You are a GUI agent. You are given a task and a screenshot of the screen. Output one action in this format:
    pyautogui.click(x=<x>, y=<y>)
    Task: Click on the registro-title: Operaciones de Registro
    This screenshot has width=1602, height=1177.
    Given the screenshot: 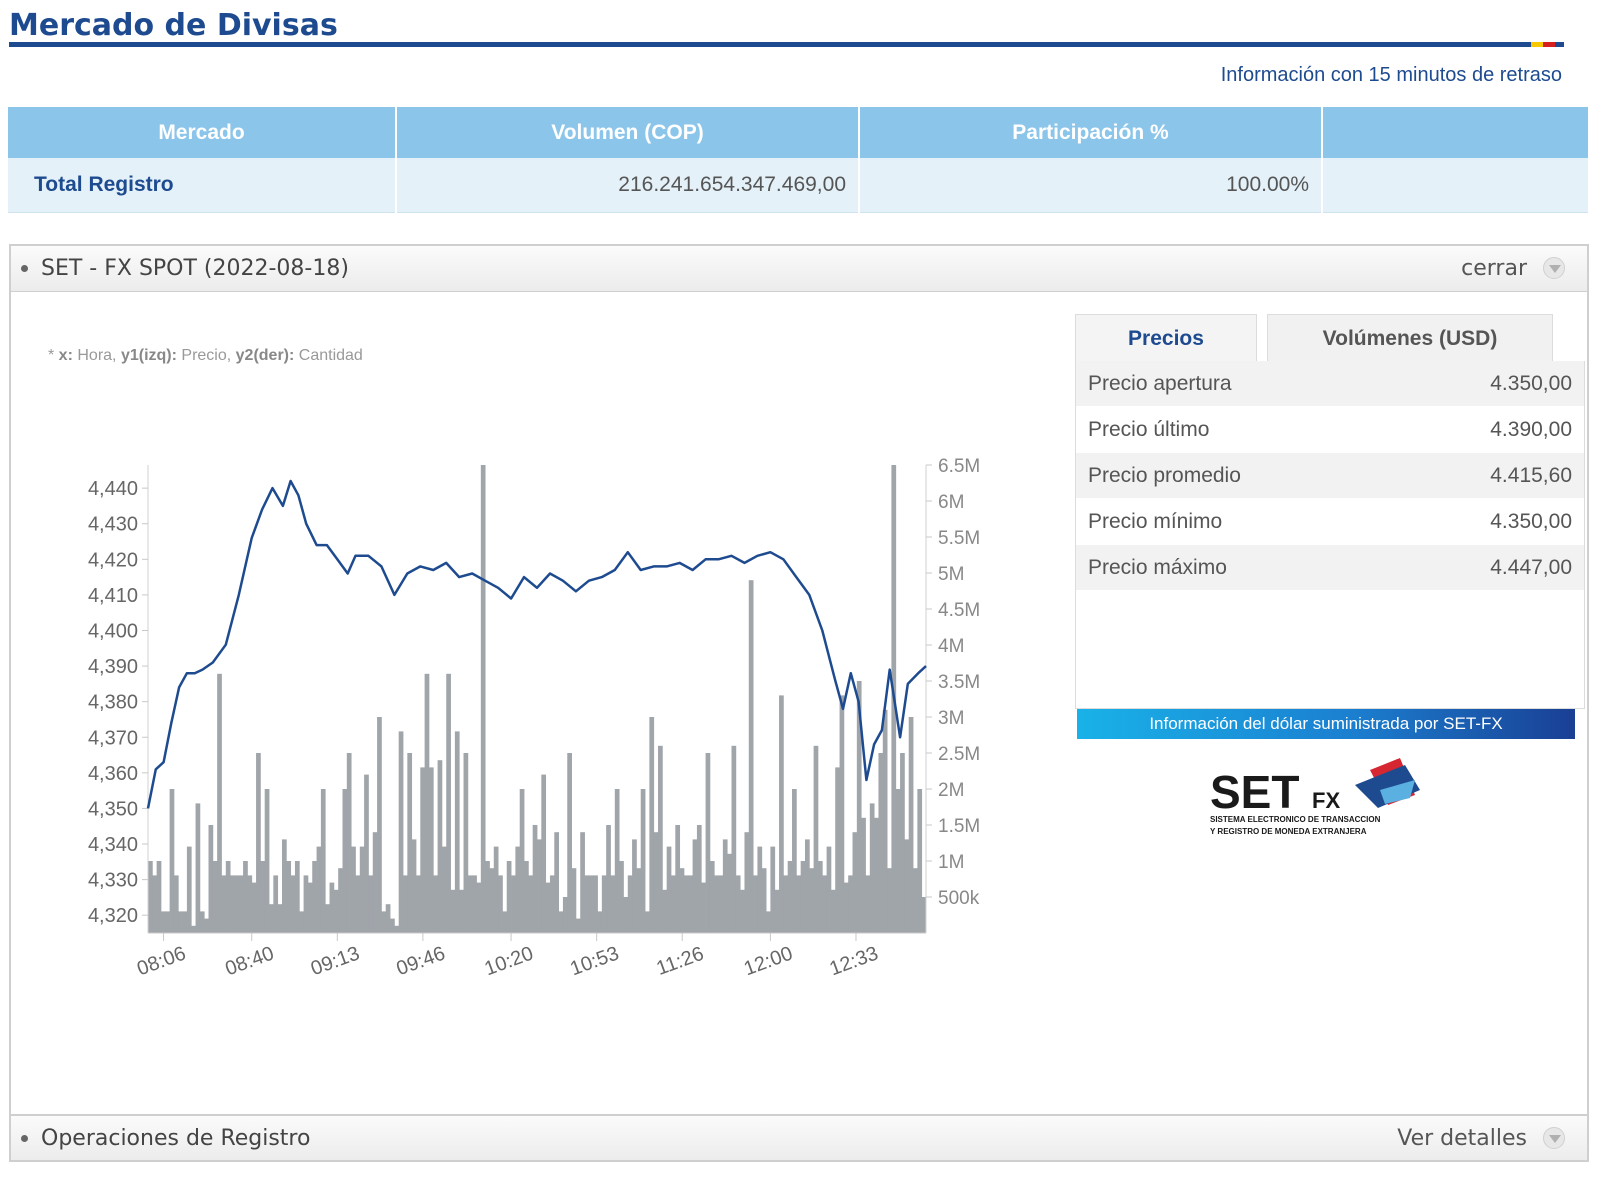 What is the action you would take?
    pyautogui.click(x=176, y=1138)
    